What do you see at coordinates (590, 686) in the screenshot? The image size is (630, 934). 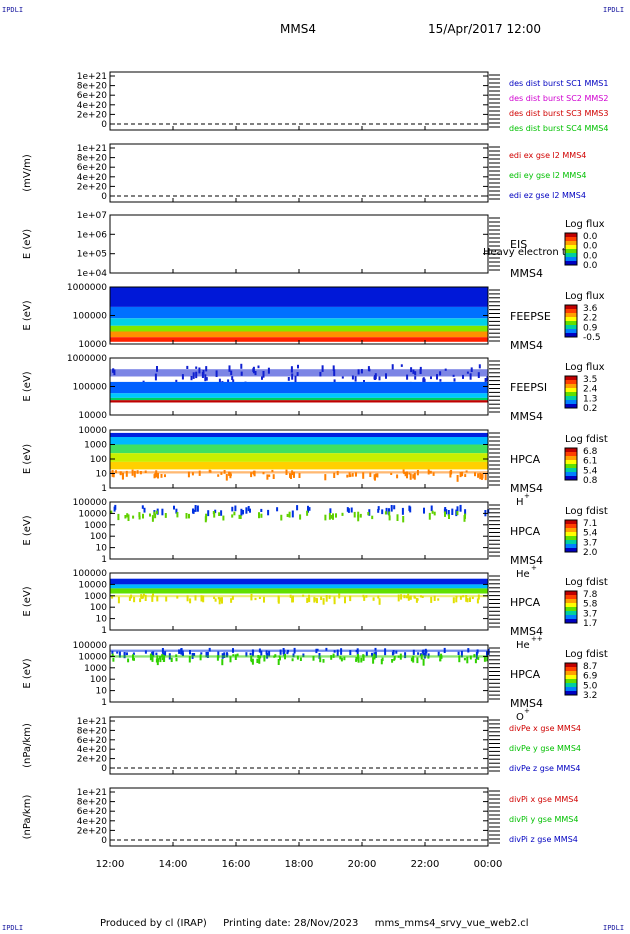 I see `colorbar-tick-label: 5.0` at bounding box center [590, 686].